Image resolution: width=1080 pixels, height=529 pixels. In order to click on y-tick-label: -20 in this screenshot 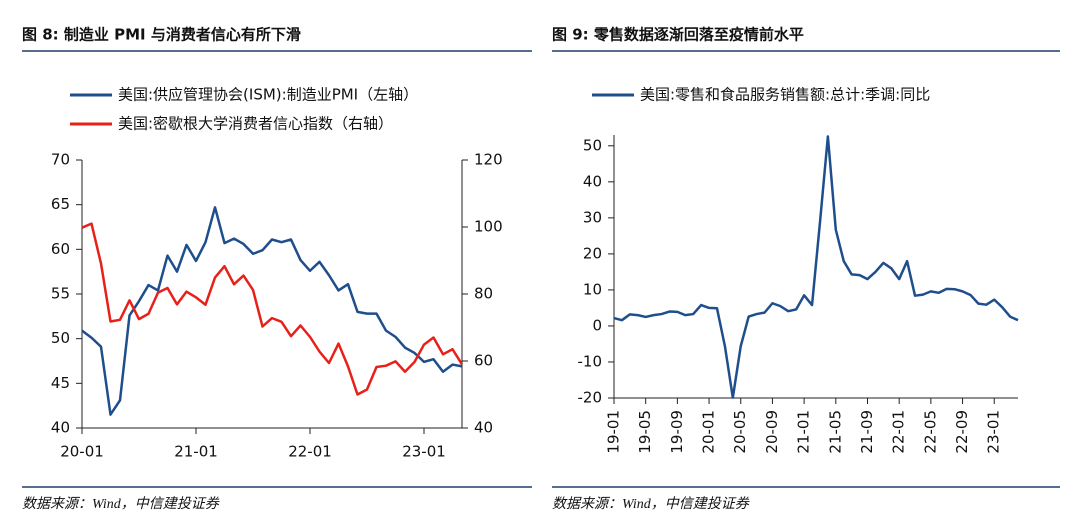, I will do `click(590, 398)`.